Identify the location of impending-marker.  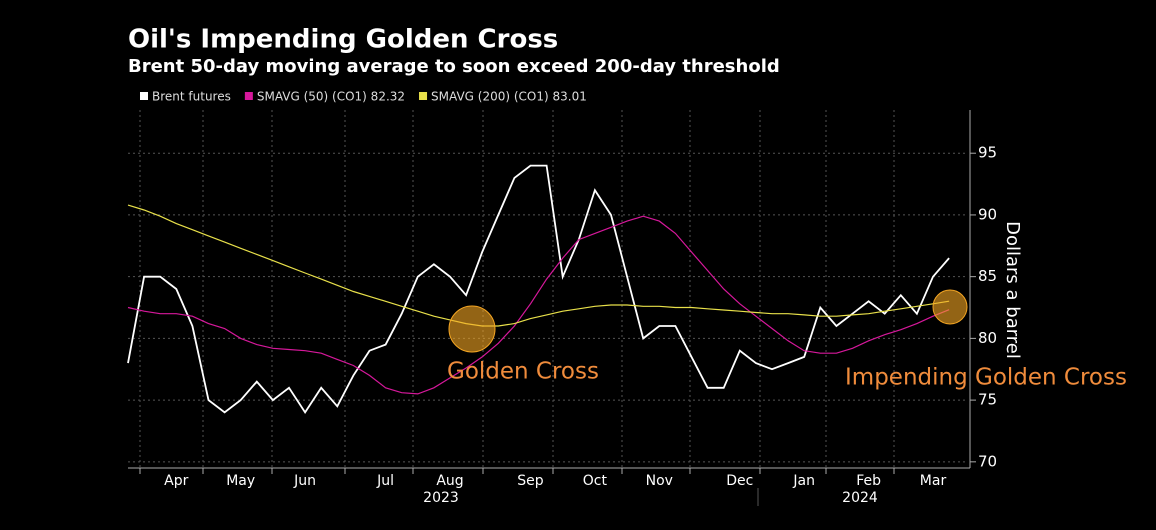
(950, 307).